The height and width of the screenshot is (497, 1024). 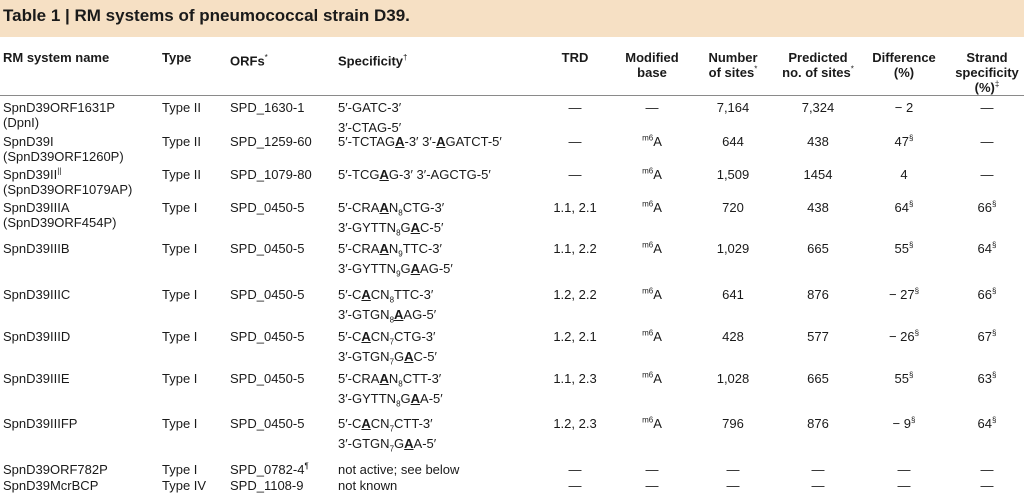 What do you see at coordinates (40, 423) in the screenshot?
I see `rm-system-name-text: SpnD39IIIFP` at bounding box center [40, 423].